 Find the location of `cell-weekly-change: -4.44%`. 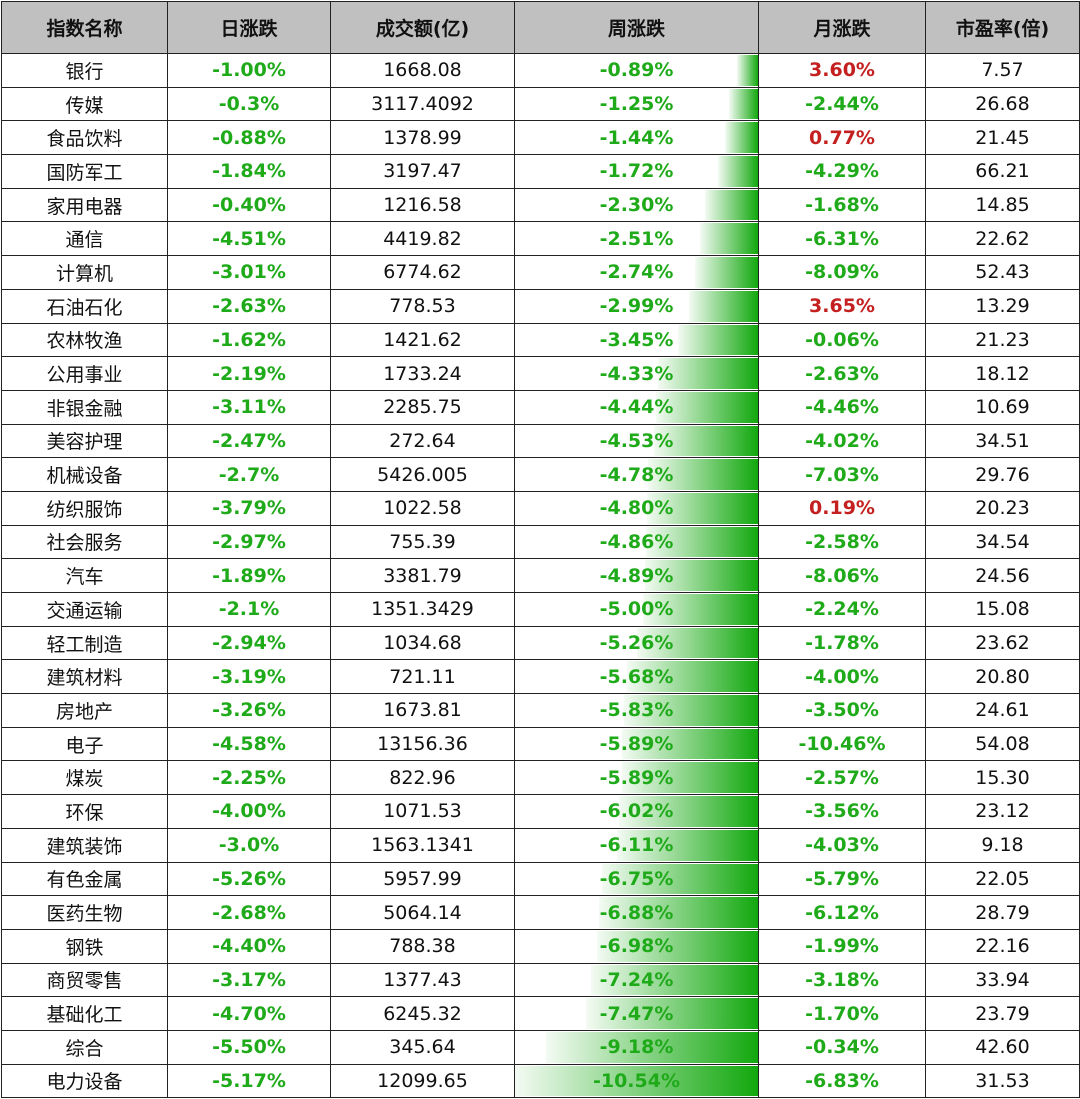

cell-weekly-change: -4.44% is located at coordinates (636, 407).